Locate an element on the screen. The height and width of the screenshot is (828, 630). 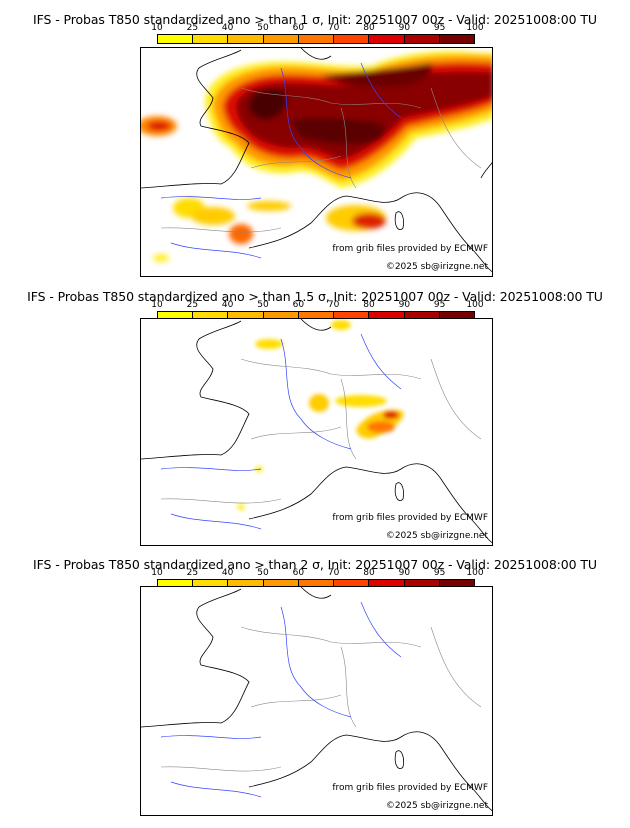
colorbar is located at coordinates (316, 39).